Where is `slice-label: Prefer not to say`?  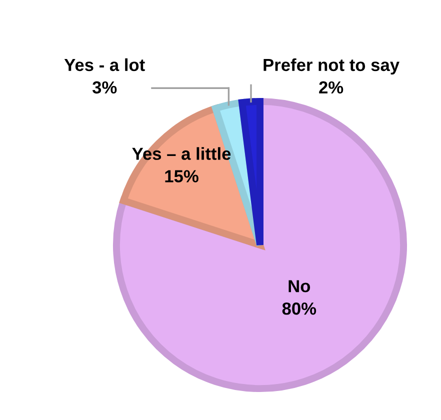
slice-label: Prefer not to say is located at coordinates (332, 66).